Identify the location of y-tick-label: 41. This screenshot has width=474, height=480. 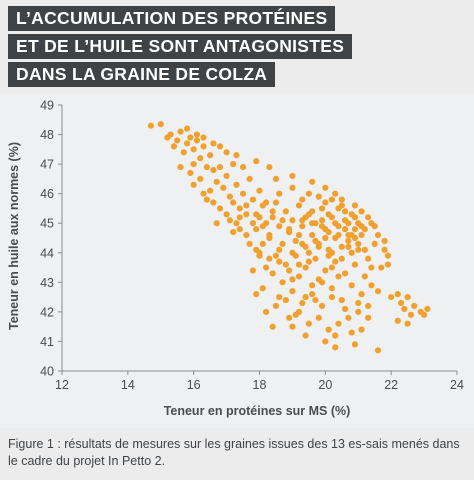
(47, 342).